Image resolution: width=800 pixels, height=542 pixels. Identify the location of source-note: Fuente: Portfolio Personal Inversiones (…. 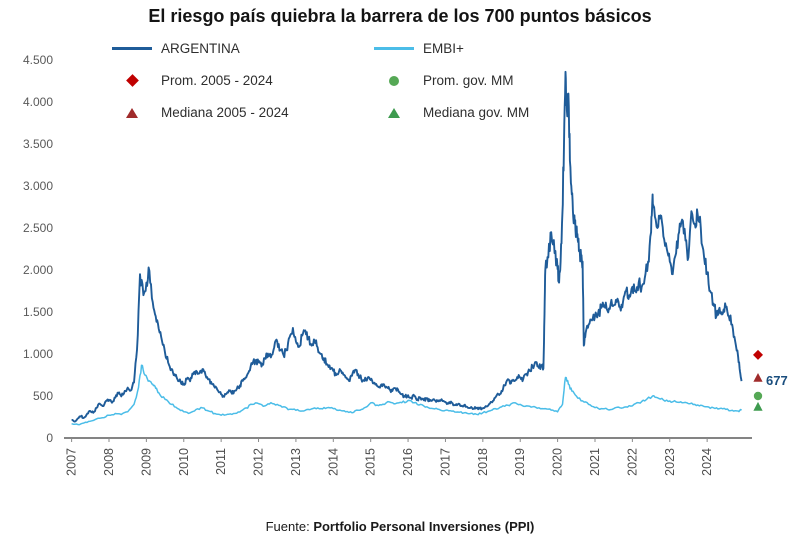
(400, 526).